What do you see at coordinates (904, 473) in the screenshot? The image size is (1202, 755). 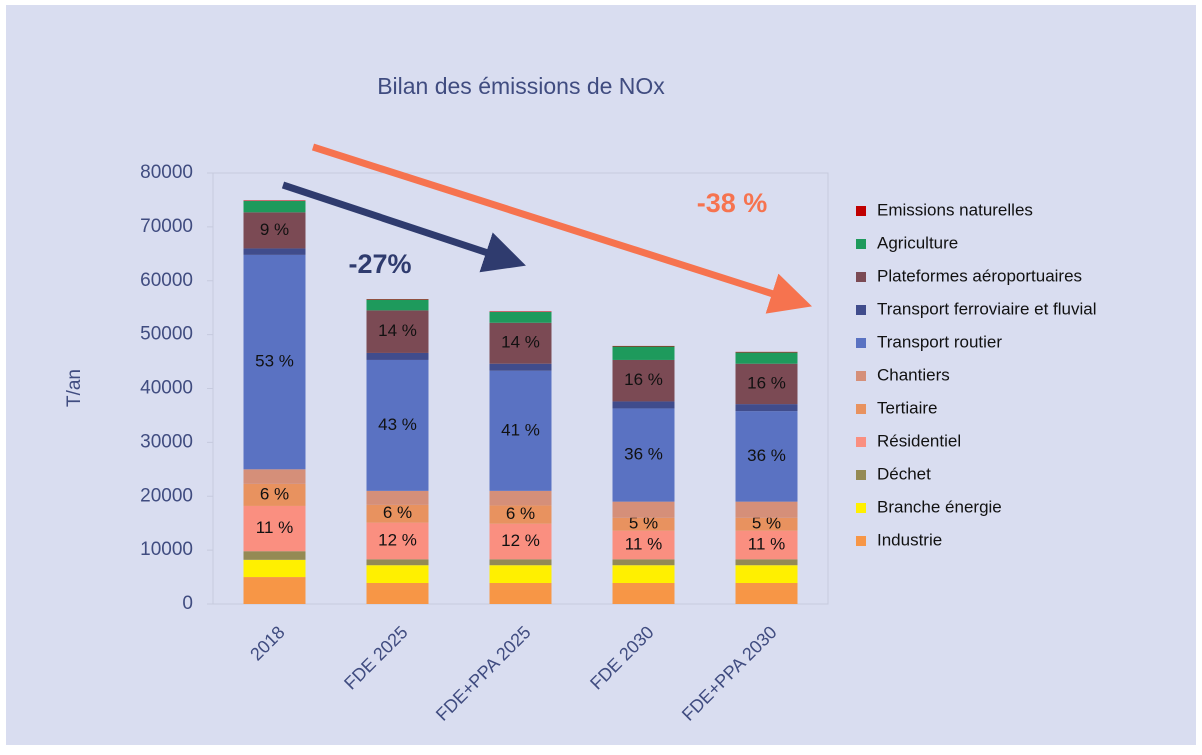 I see `legend-label: Déchet` at bounding box center [904, 473].